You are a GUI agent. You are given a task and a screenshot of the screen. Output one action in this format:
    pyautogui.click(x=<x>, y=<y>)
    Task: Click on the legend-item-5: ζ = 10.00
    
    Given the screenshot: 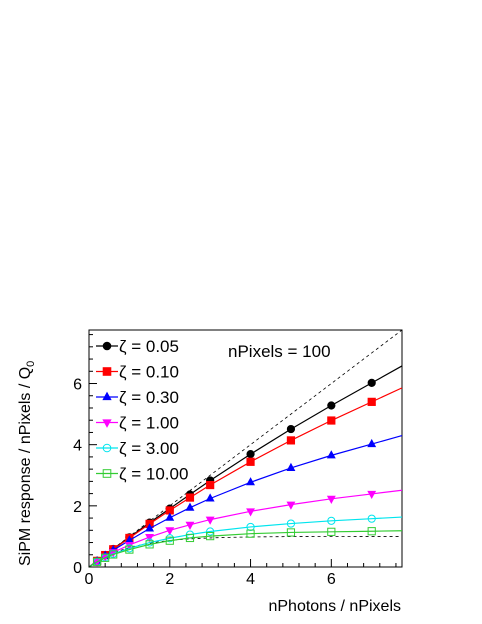 What is the action you would take?
    pyautogui.click(x=142, y=474)
    